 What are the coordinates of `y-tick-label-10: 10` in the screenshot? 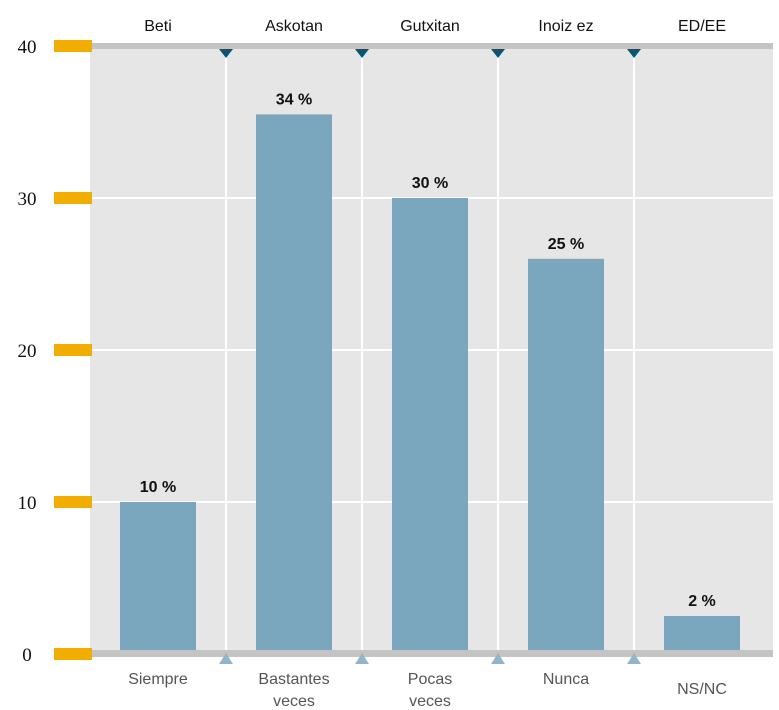 It's located at (27, 503).